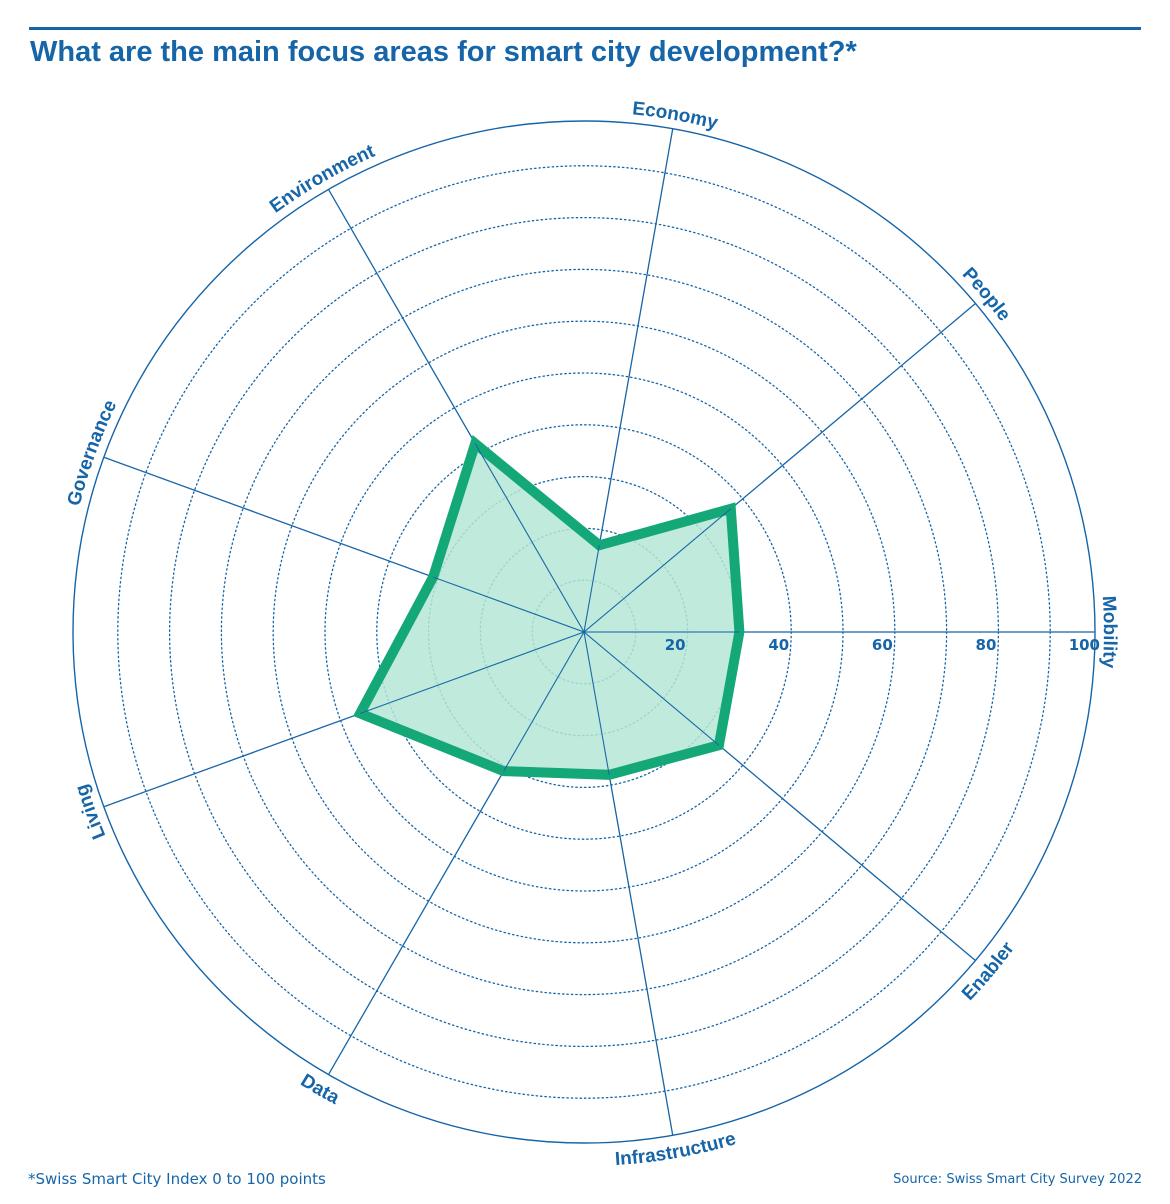 The height and width of the screenshot is (1204, 1170). I want to click on top-rule, so click(585, 28).